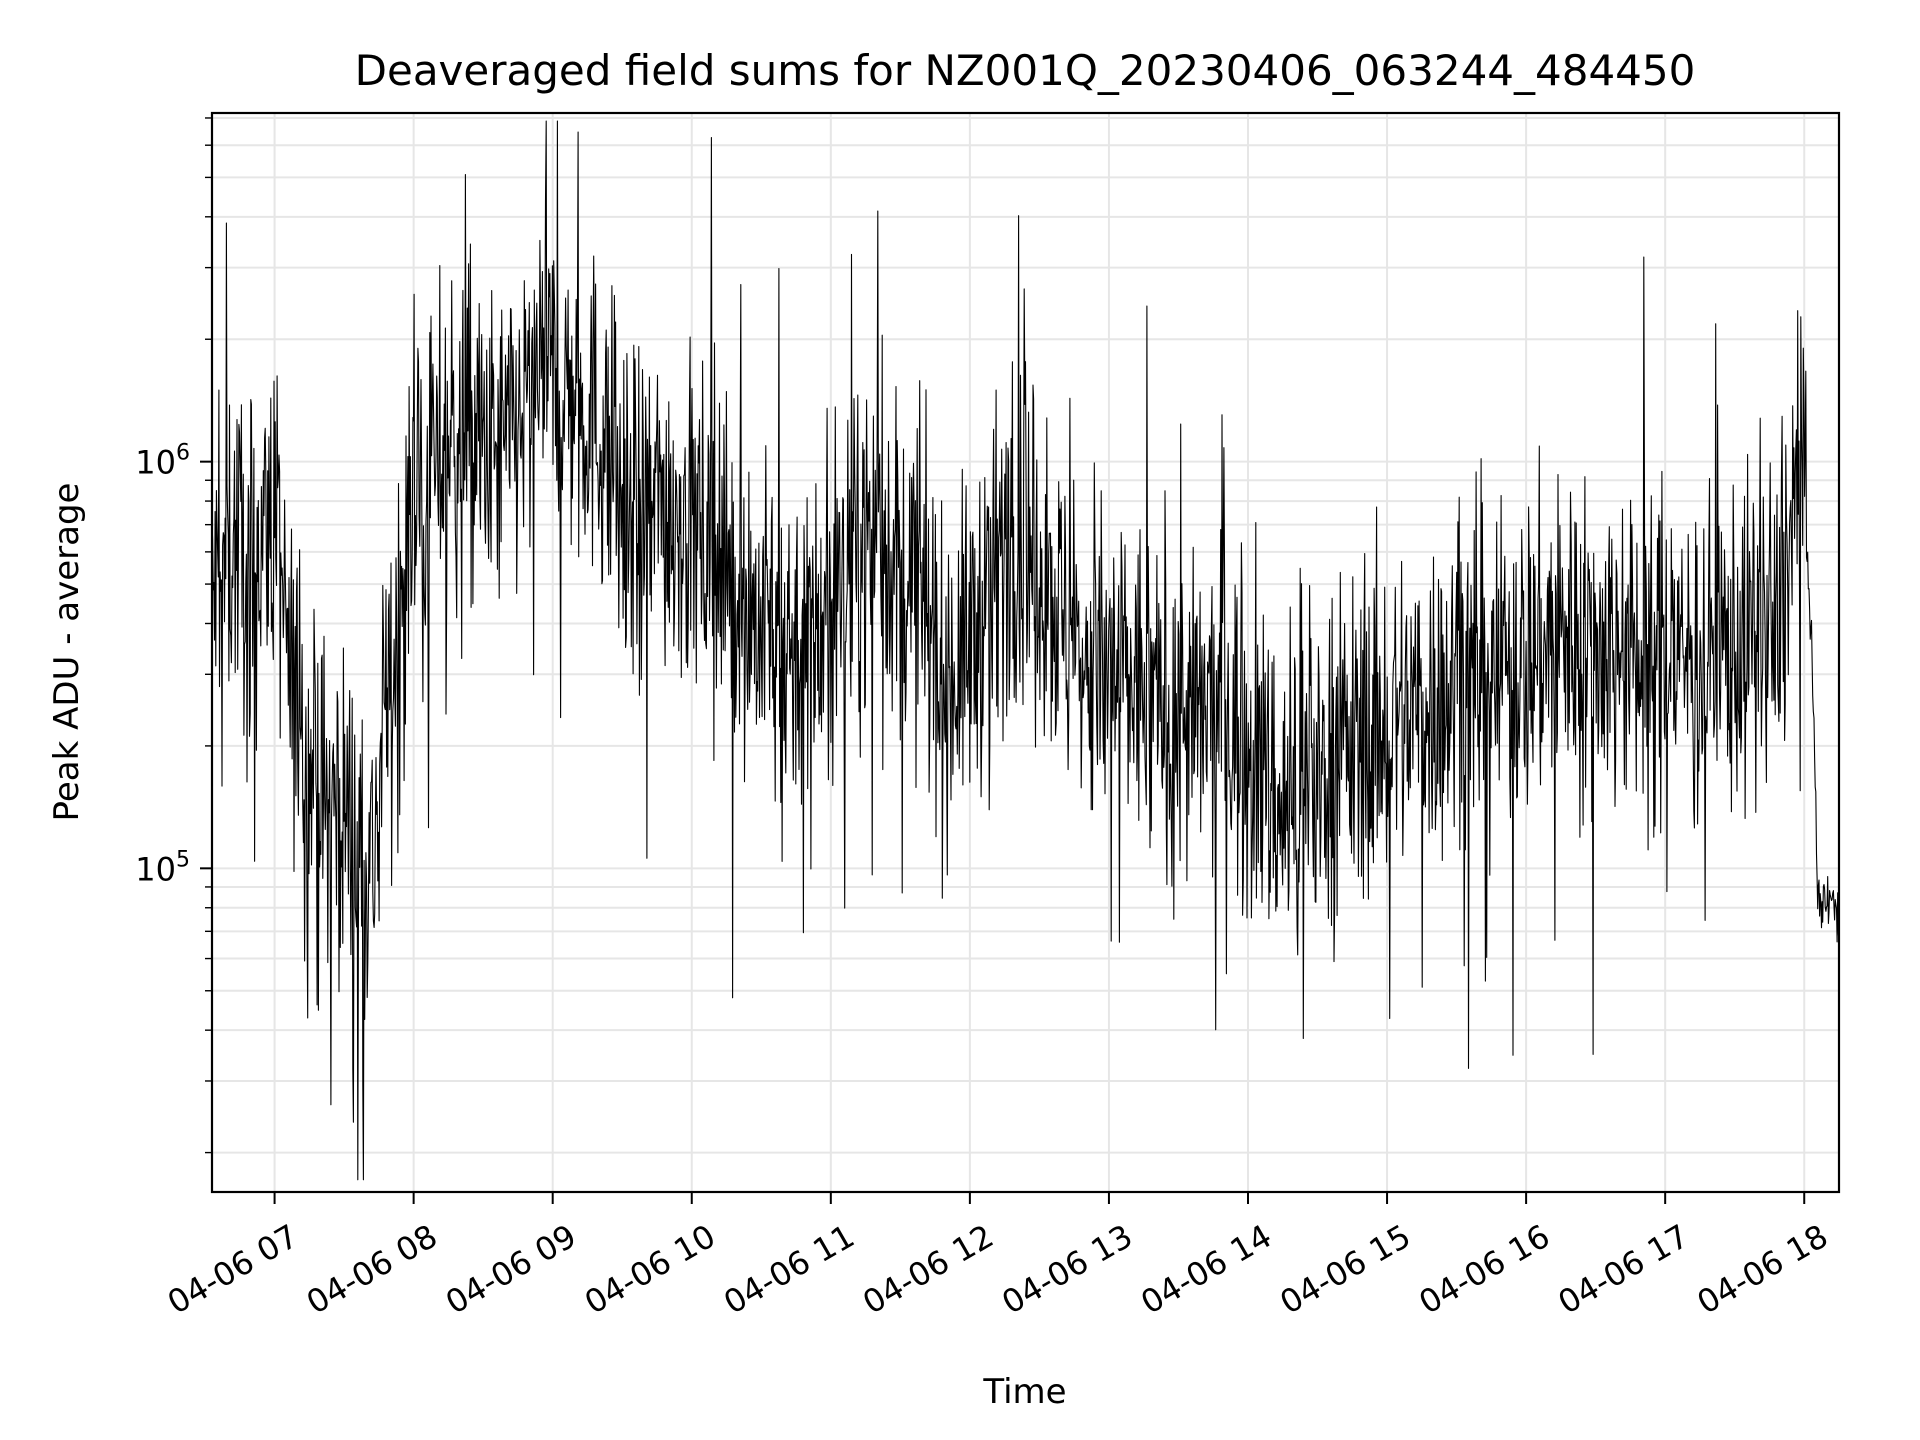 The height and width of the screenshot is (1440, 1920). Describe the element at coordinates (1024, 1392) in the screenshot. I see `x-axis-title: Time` at that location.